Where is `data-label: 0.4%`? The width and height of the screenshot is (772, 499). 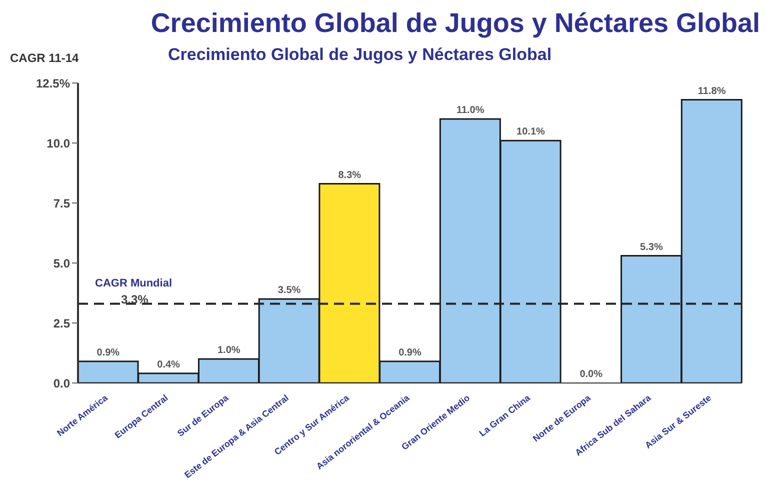 data-label: 0.4% is located at coordinates (168, 364).